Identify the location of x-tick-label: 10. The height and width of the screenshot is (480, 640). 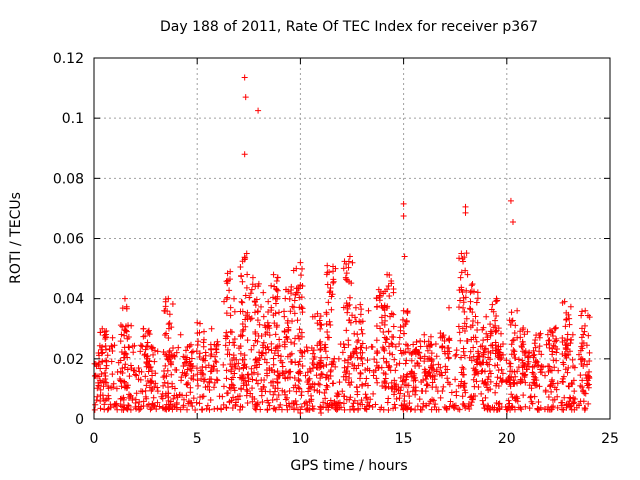
(300, 439).